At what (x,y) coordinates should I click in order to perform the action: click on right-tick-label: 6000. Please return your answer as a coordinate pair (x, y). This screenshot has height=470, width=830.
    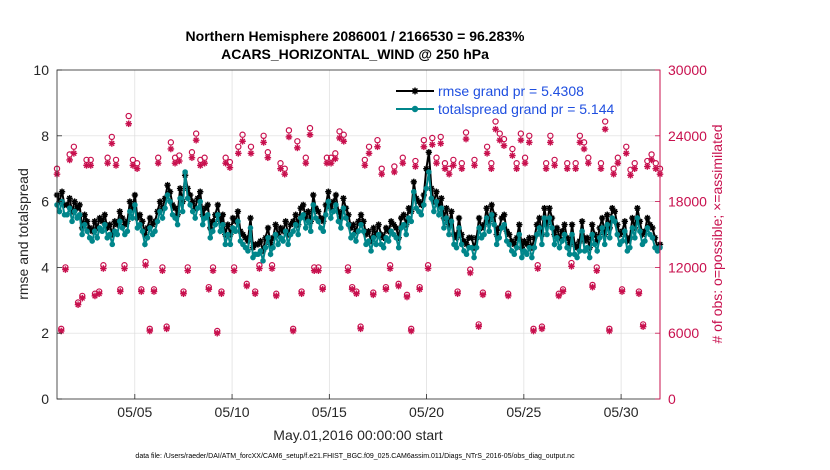
    Looking at the image, I should click on (683, 333).